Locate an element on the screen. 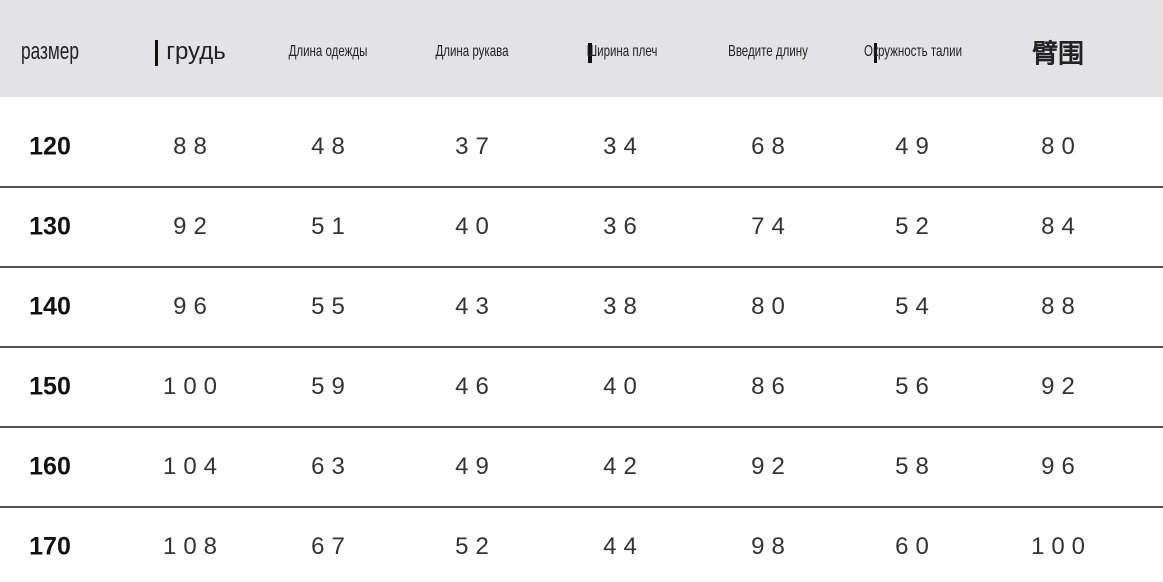 This screenshot has height=582, width=1163. cell-value: 67 is located at coordinates (331, 546).